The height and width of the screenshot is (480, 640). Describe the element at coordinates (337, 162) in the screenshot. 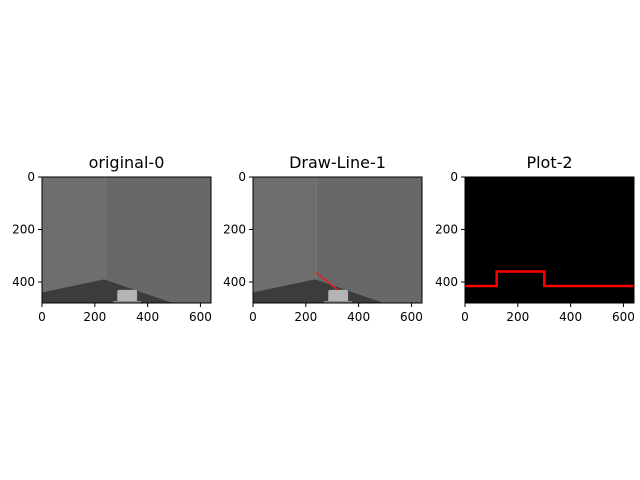

I see `panel-draw-line-title: Draw-Line-1` at that location.